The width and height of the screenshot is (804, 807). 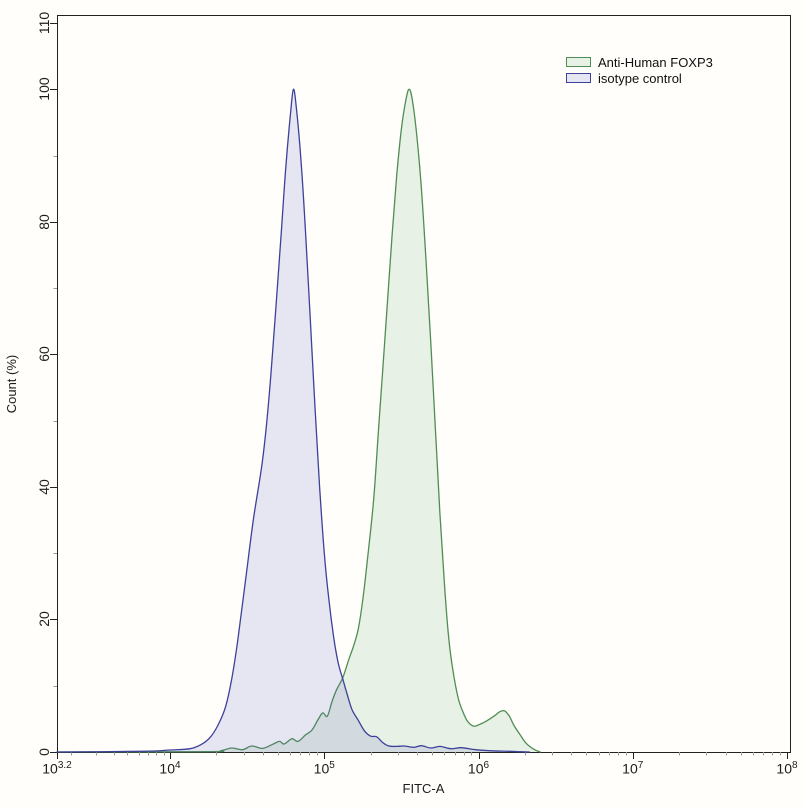 I want to click on y-axis-title: Count (%), so click(x=11, y=384).